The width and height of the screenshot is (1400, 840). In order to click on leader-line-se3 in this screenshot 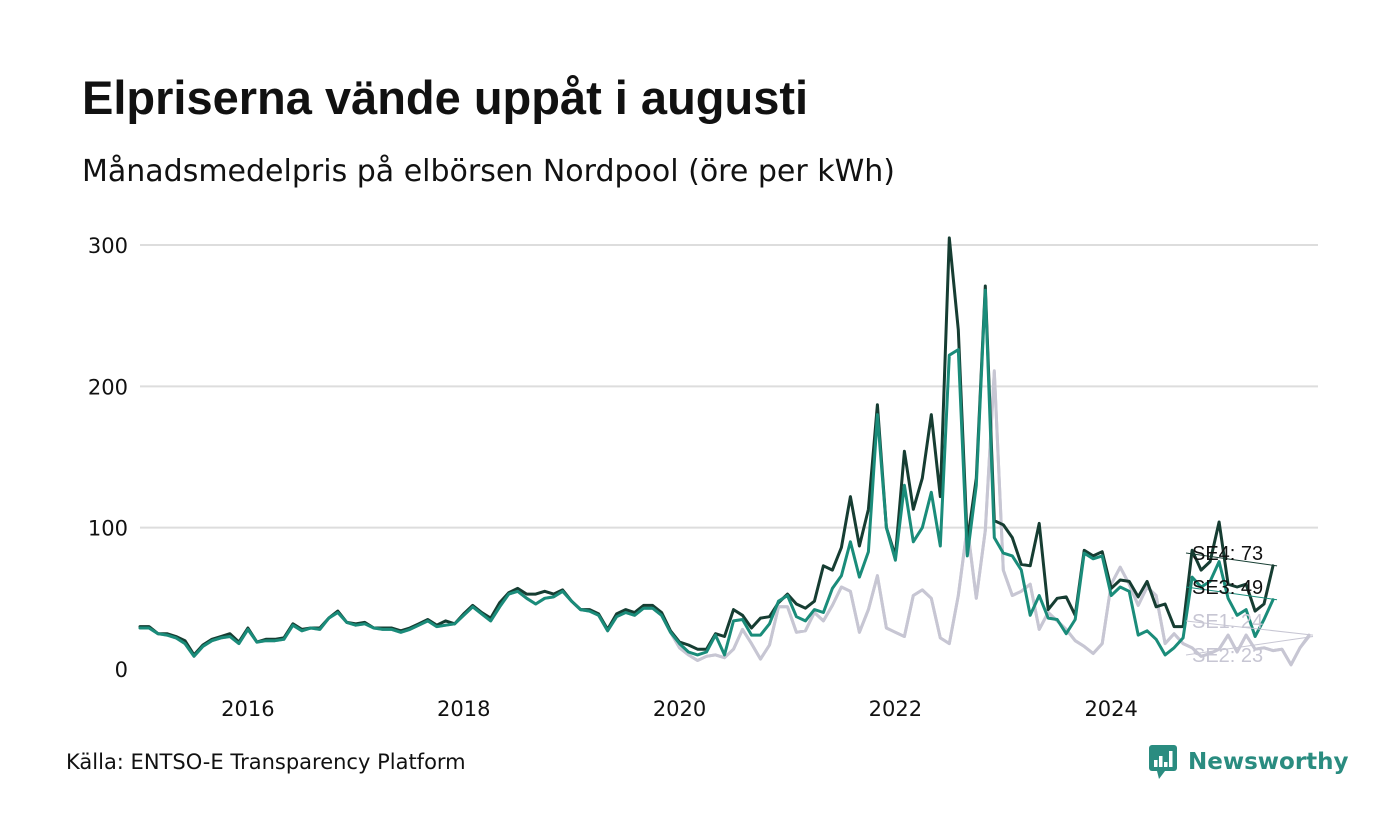, I will do `click(1231, 593)`.